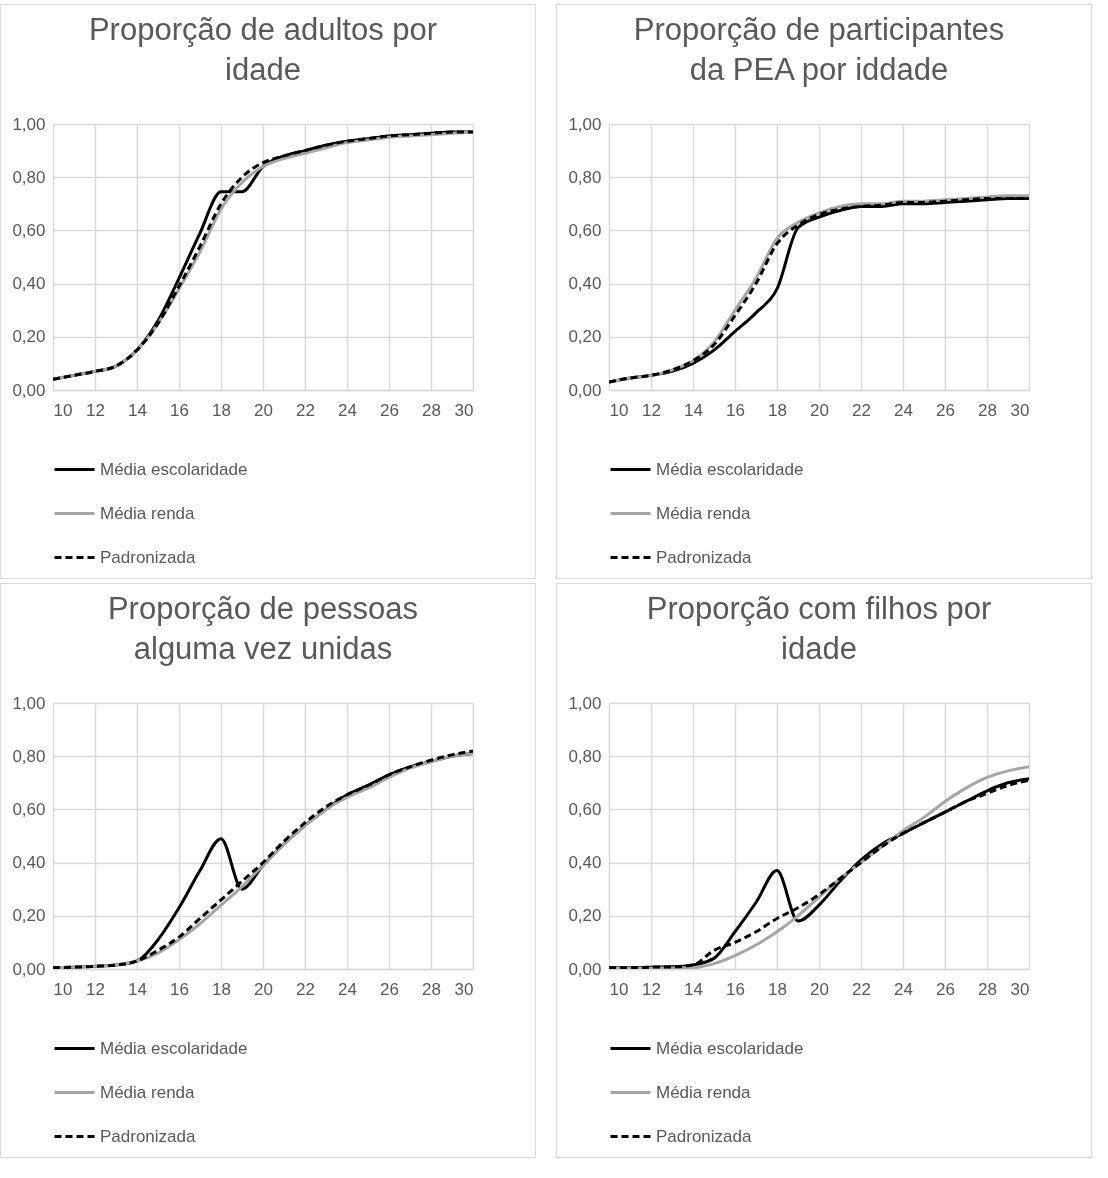 The height and width of the screenshot is (1178, 1108). I want to click on chart-title: Proporção de pessoas alguma vez unidas, so click(263, 628).